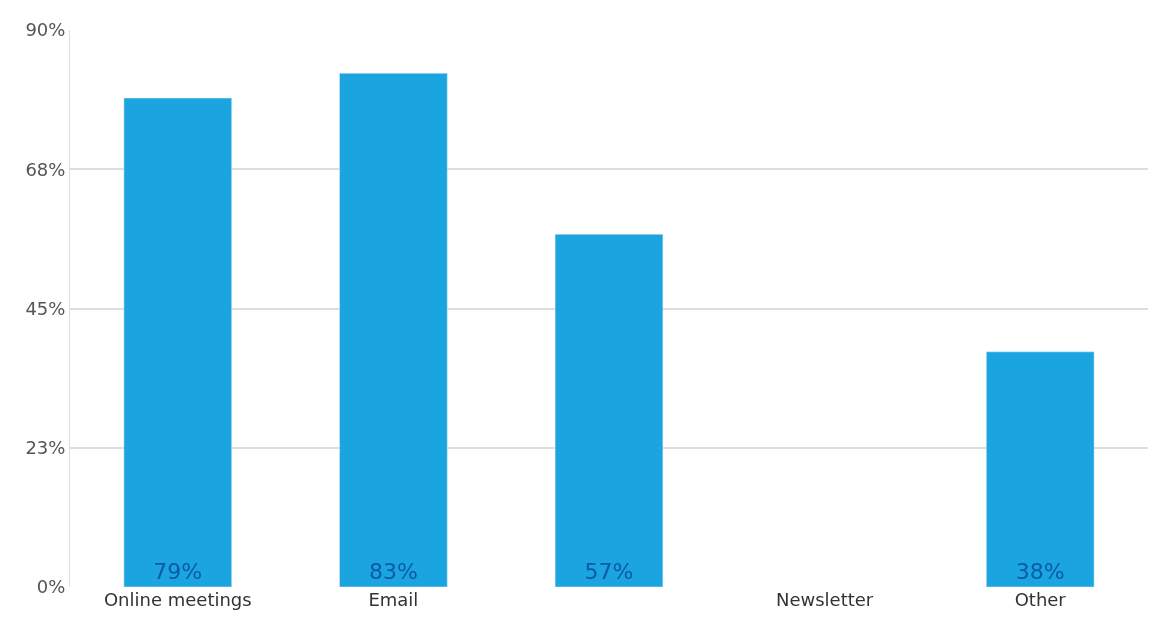 This screenshot has height=637, width=1168. Describe the element at coordinates (1040, 599) in the screenshot. I see `x-tick-label: Other` at that location.